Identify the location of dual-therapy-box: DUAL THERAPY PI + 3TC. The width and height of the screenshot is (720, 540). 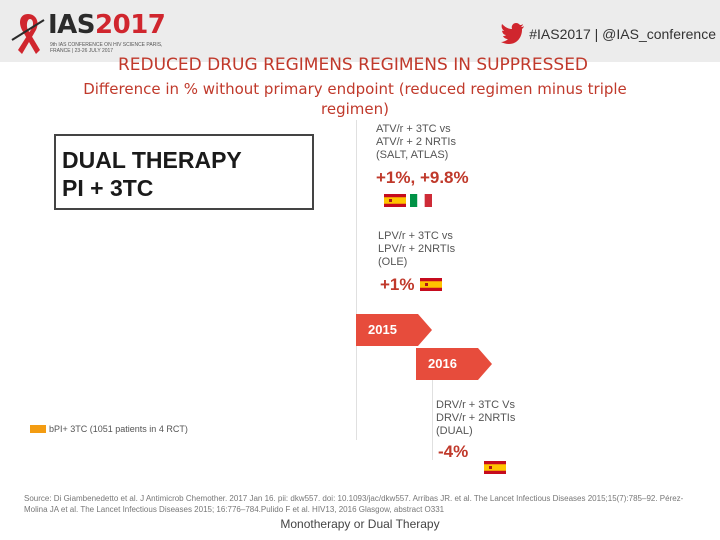
(184, 172).